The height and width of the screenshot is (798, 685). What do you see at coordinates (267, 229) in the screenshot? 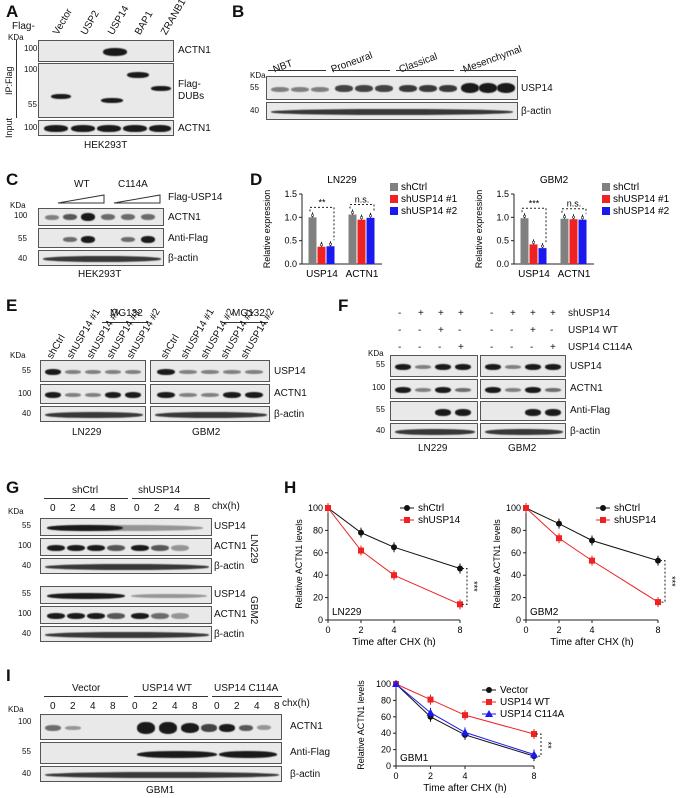
I see `y-axis-label: Relative expression` at bounding box center [267, 229].